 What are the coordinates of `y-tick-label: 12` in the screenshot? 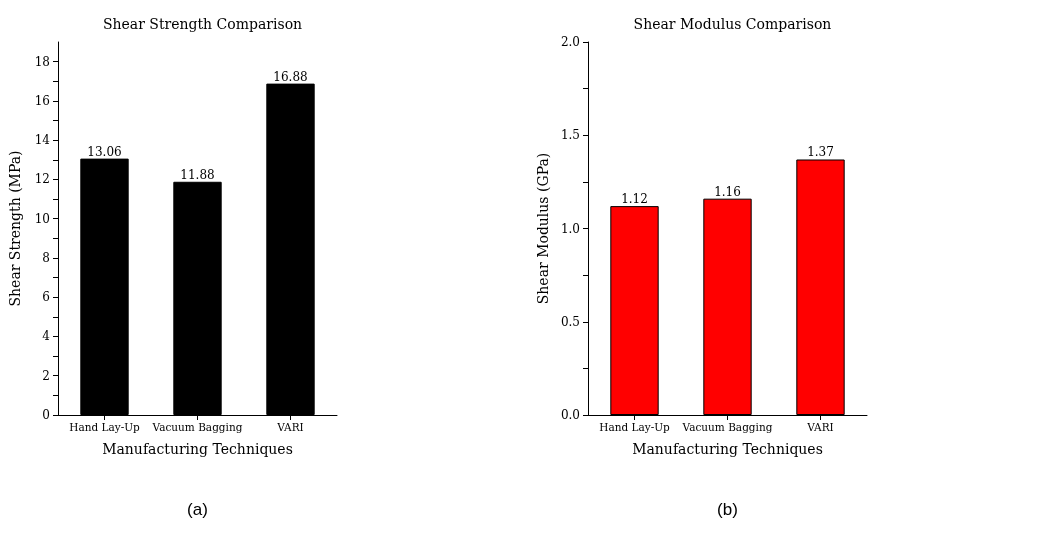 It's located at (42, 179).